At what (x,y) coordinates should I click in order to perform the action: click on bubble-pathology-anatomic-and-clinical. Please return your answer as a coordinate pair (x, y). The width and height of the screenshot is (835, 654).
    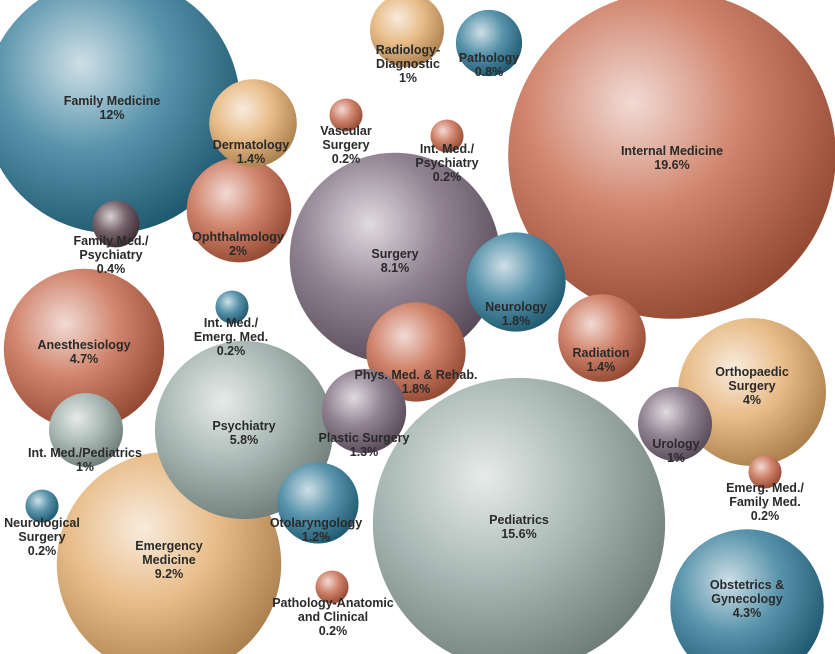
    Looking at the image, I should click on (332, 587).